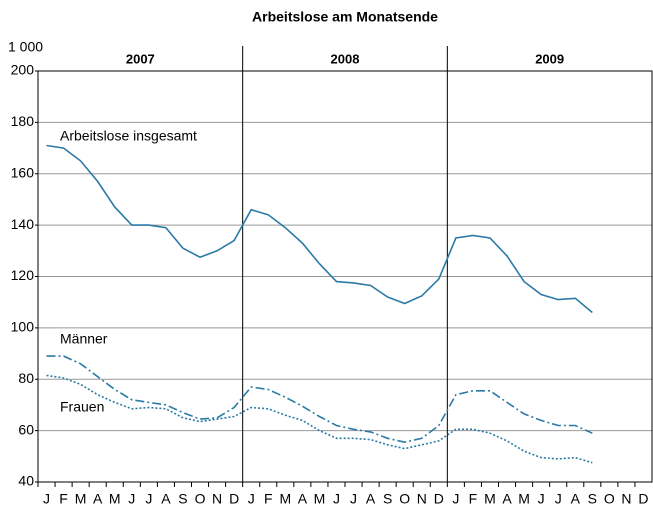 The width and height of the screenshot is (653, 509). Describe the element at coordinates (82, 407) in the screenshot. I see `series-label: Frauen` at that location.